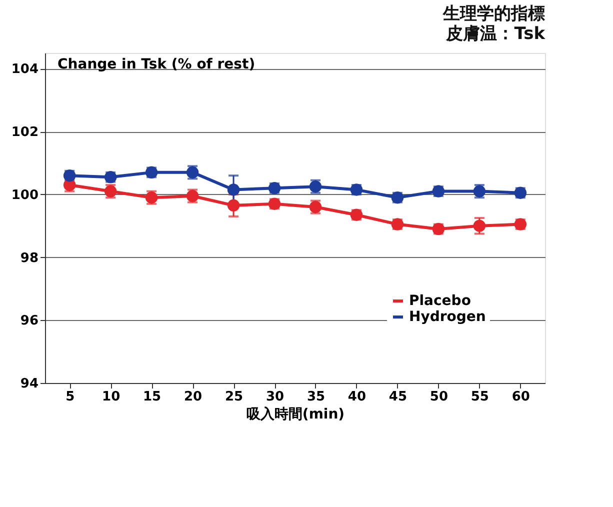  I want to click on legend-label: Hydrogen, so click(447, 317).